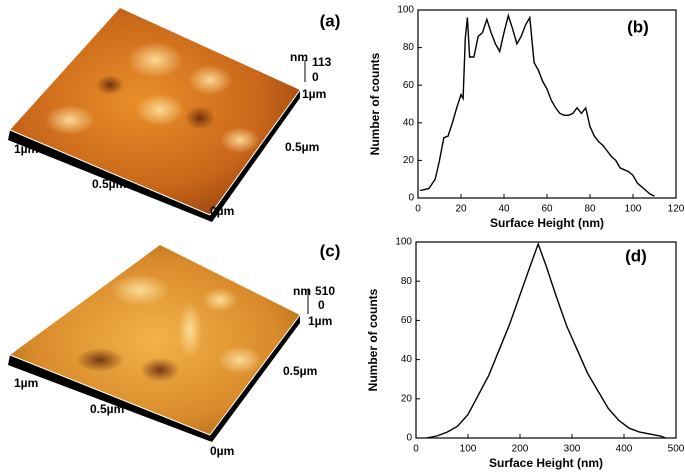  What do you see at coordinates (461, 209) in the screenshot?
I see `x-tick-label: 20` at bounding box center [461, 209].